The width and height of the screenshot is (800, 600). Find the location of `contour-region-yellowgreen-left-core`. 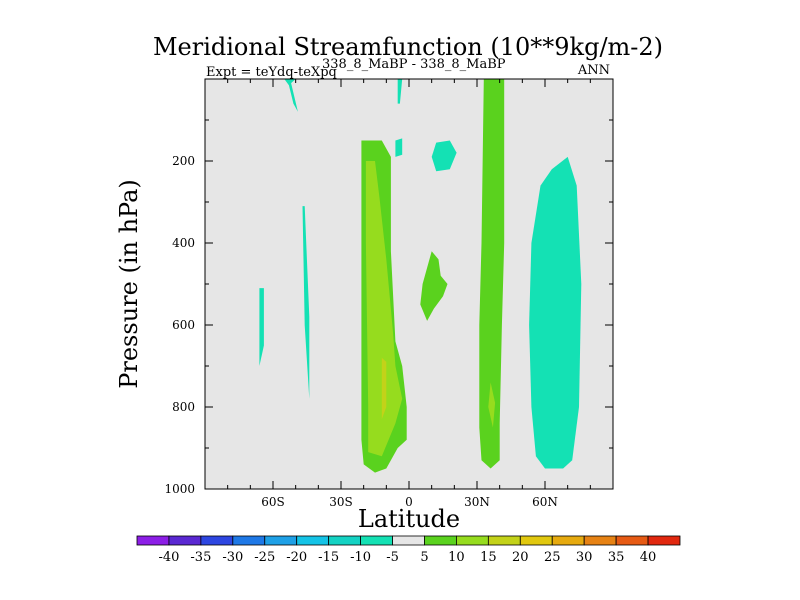

contour-region-yellowgreen-left-core is located at coordinates (384, 309).